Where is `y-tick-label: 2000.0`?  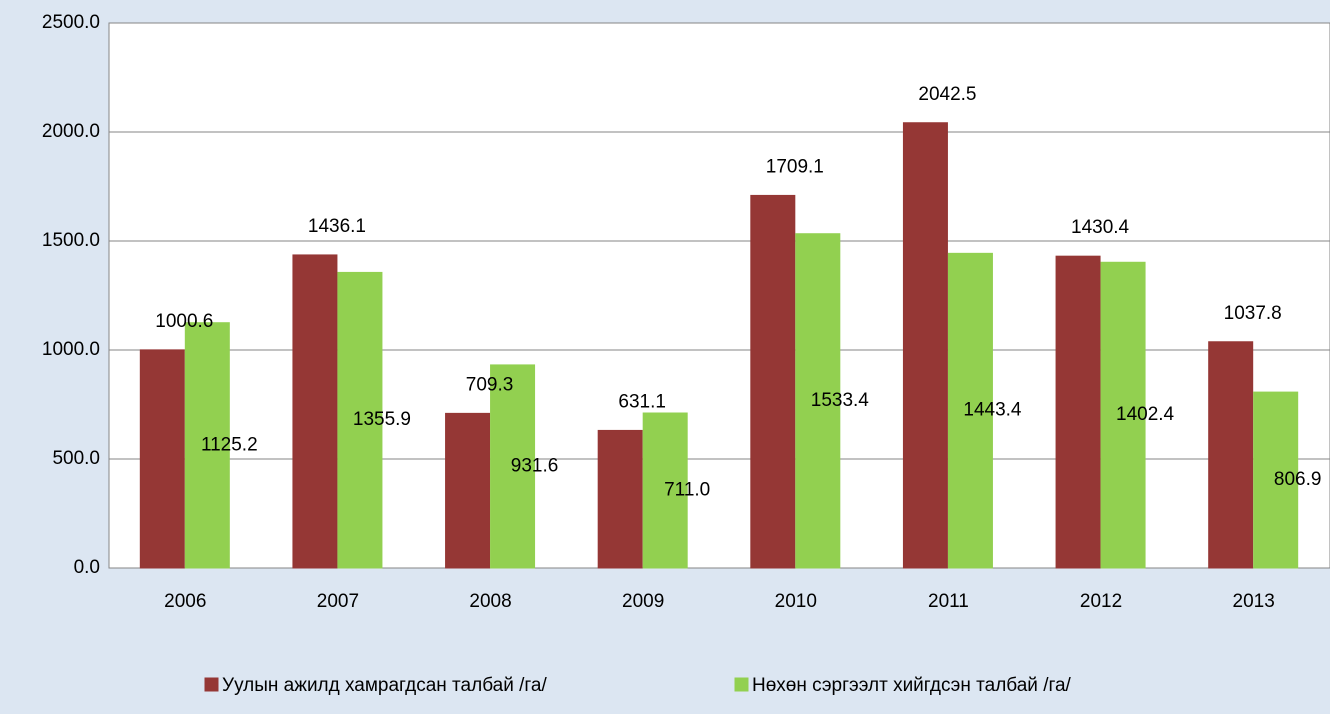
y-tick-label: 2000.0 is located at coordinates (71, 131).